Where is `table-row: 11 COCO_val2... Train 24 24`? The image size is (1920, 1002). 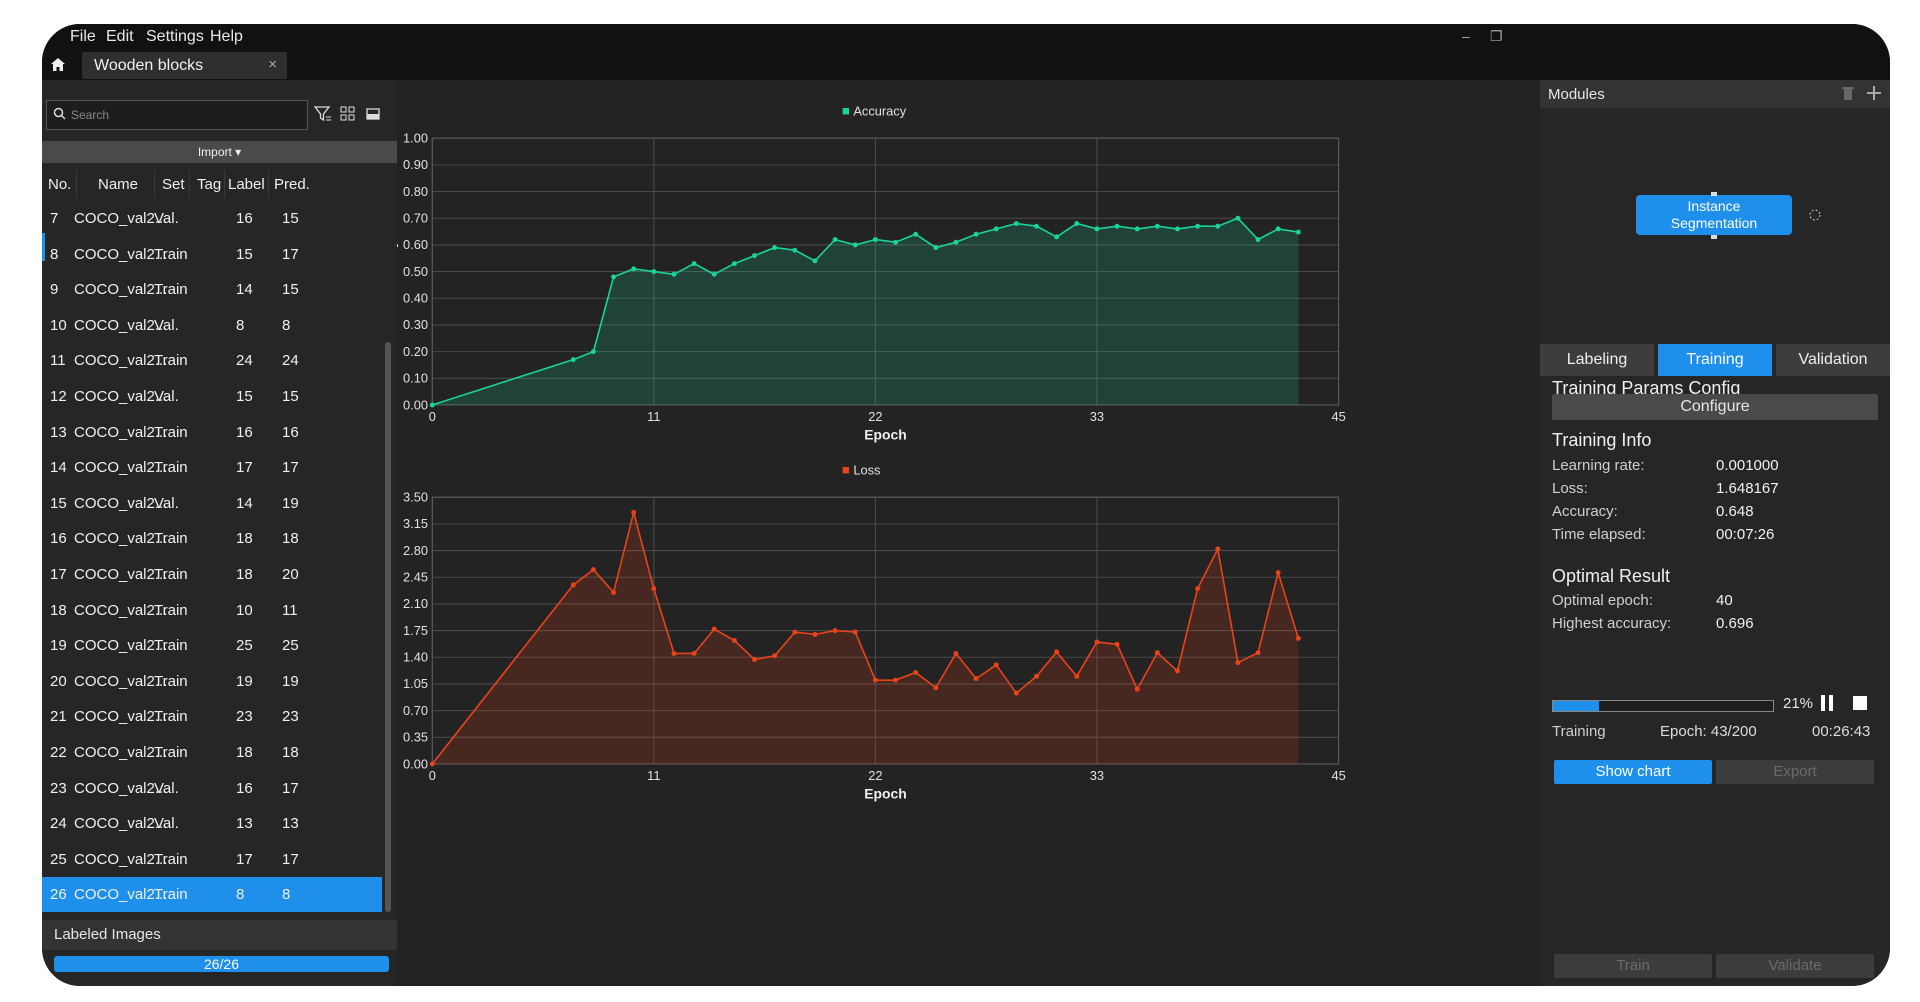
table-row: 11 COCO_val2... Train 24 24 is located at coordinates (212, 360).